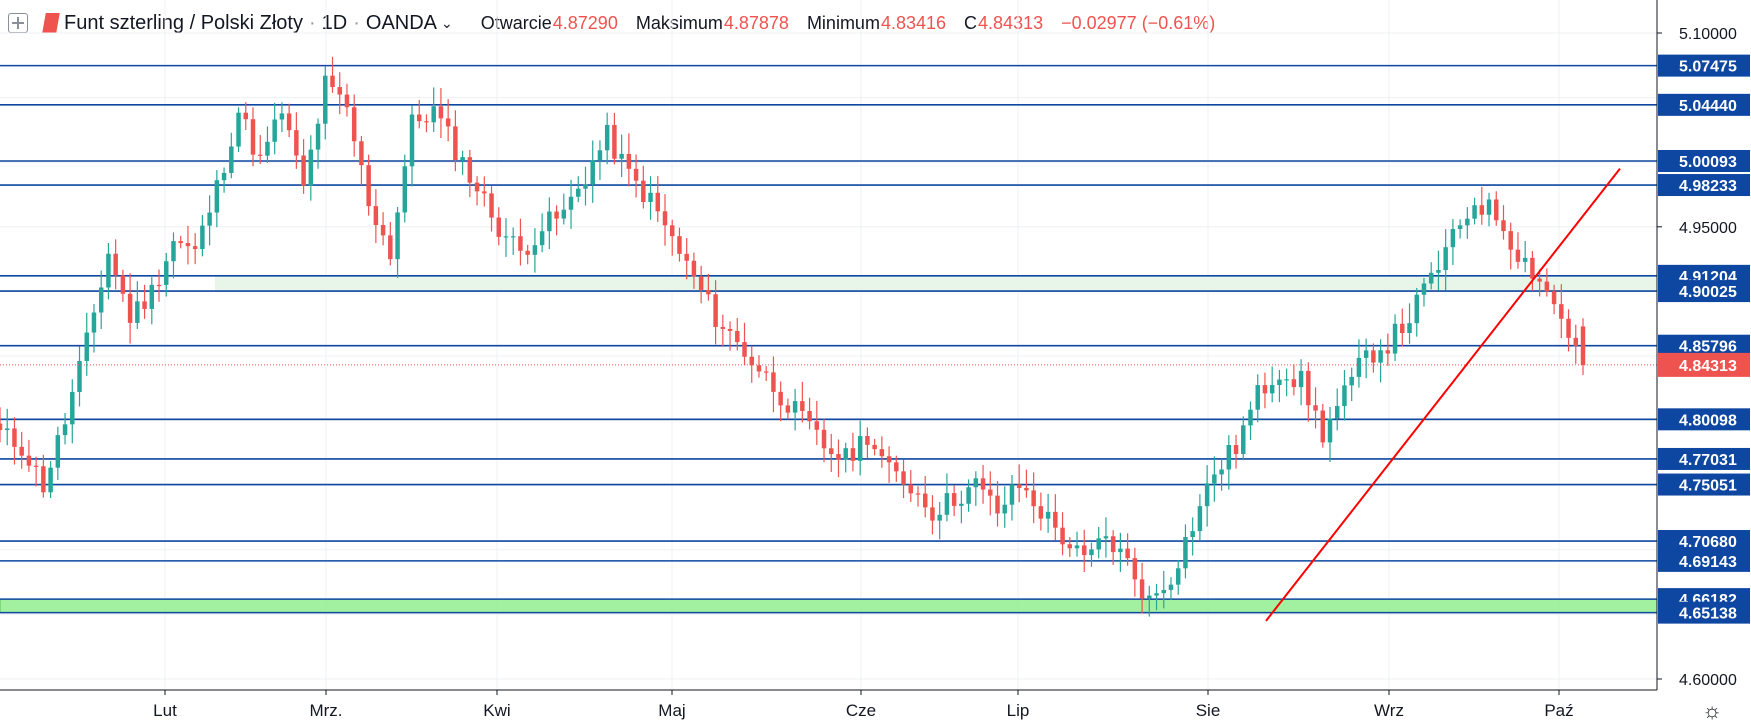 Image resolution: width=1751 pixels, height=725 pixels. I want to click on resistance-zone, so click(936, 283).